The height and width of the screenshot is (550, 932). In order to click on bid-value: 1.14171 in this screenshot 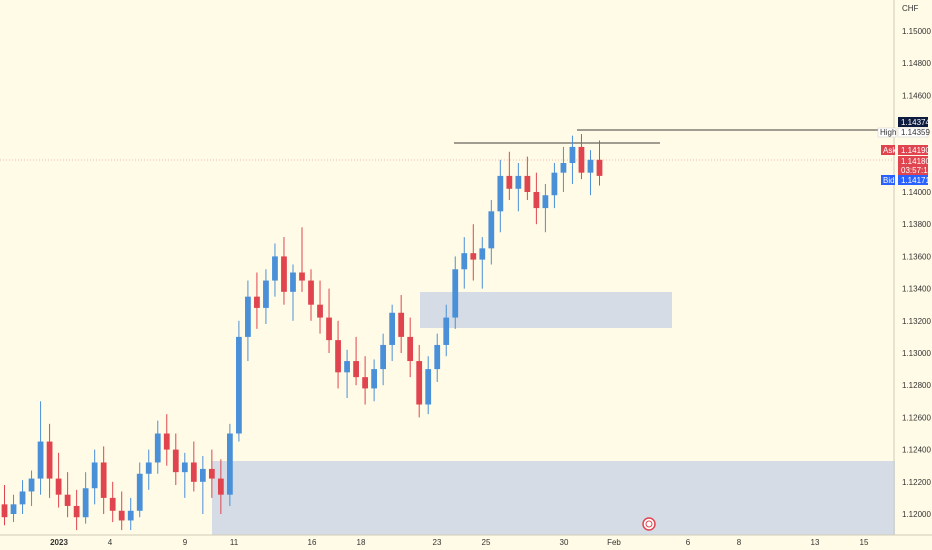, I will do `click(915, 180)`.